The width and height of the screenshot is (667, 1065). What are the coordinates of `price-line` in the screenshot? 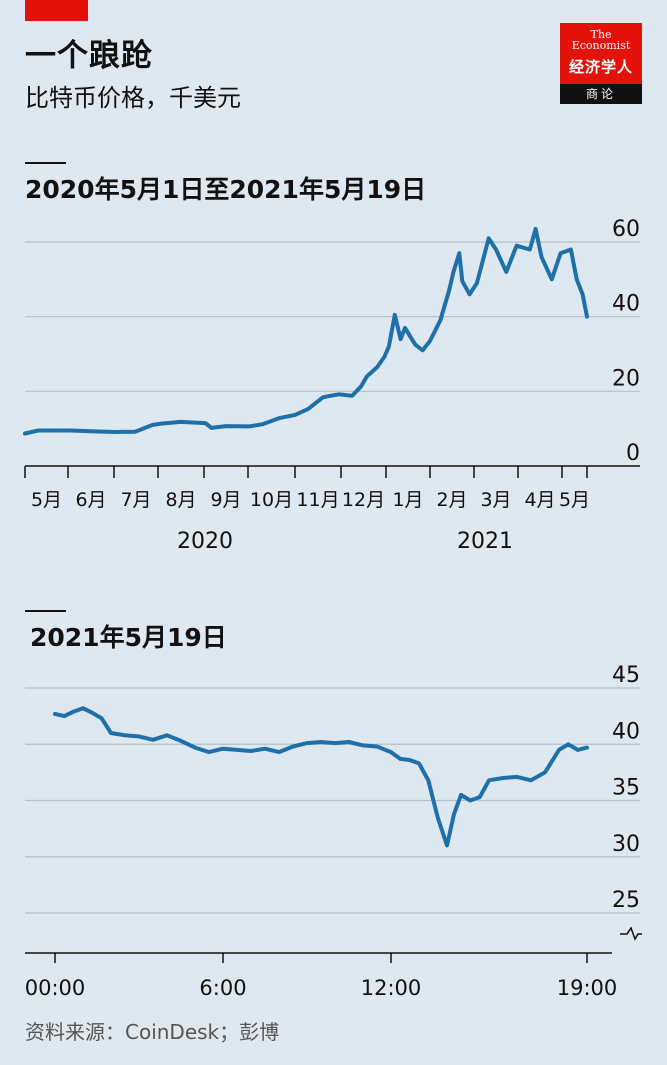 It's located at (321, 777).